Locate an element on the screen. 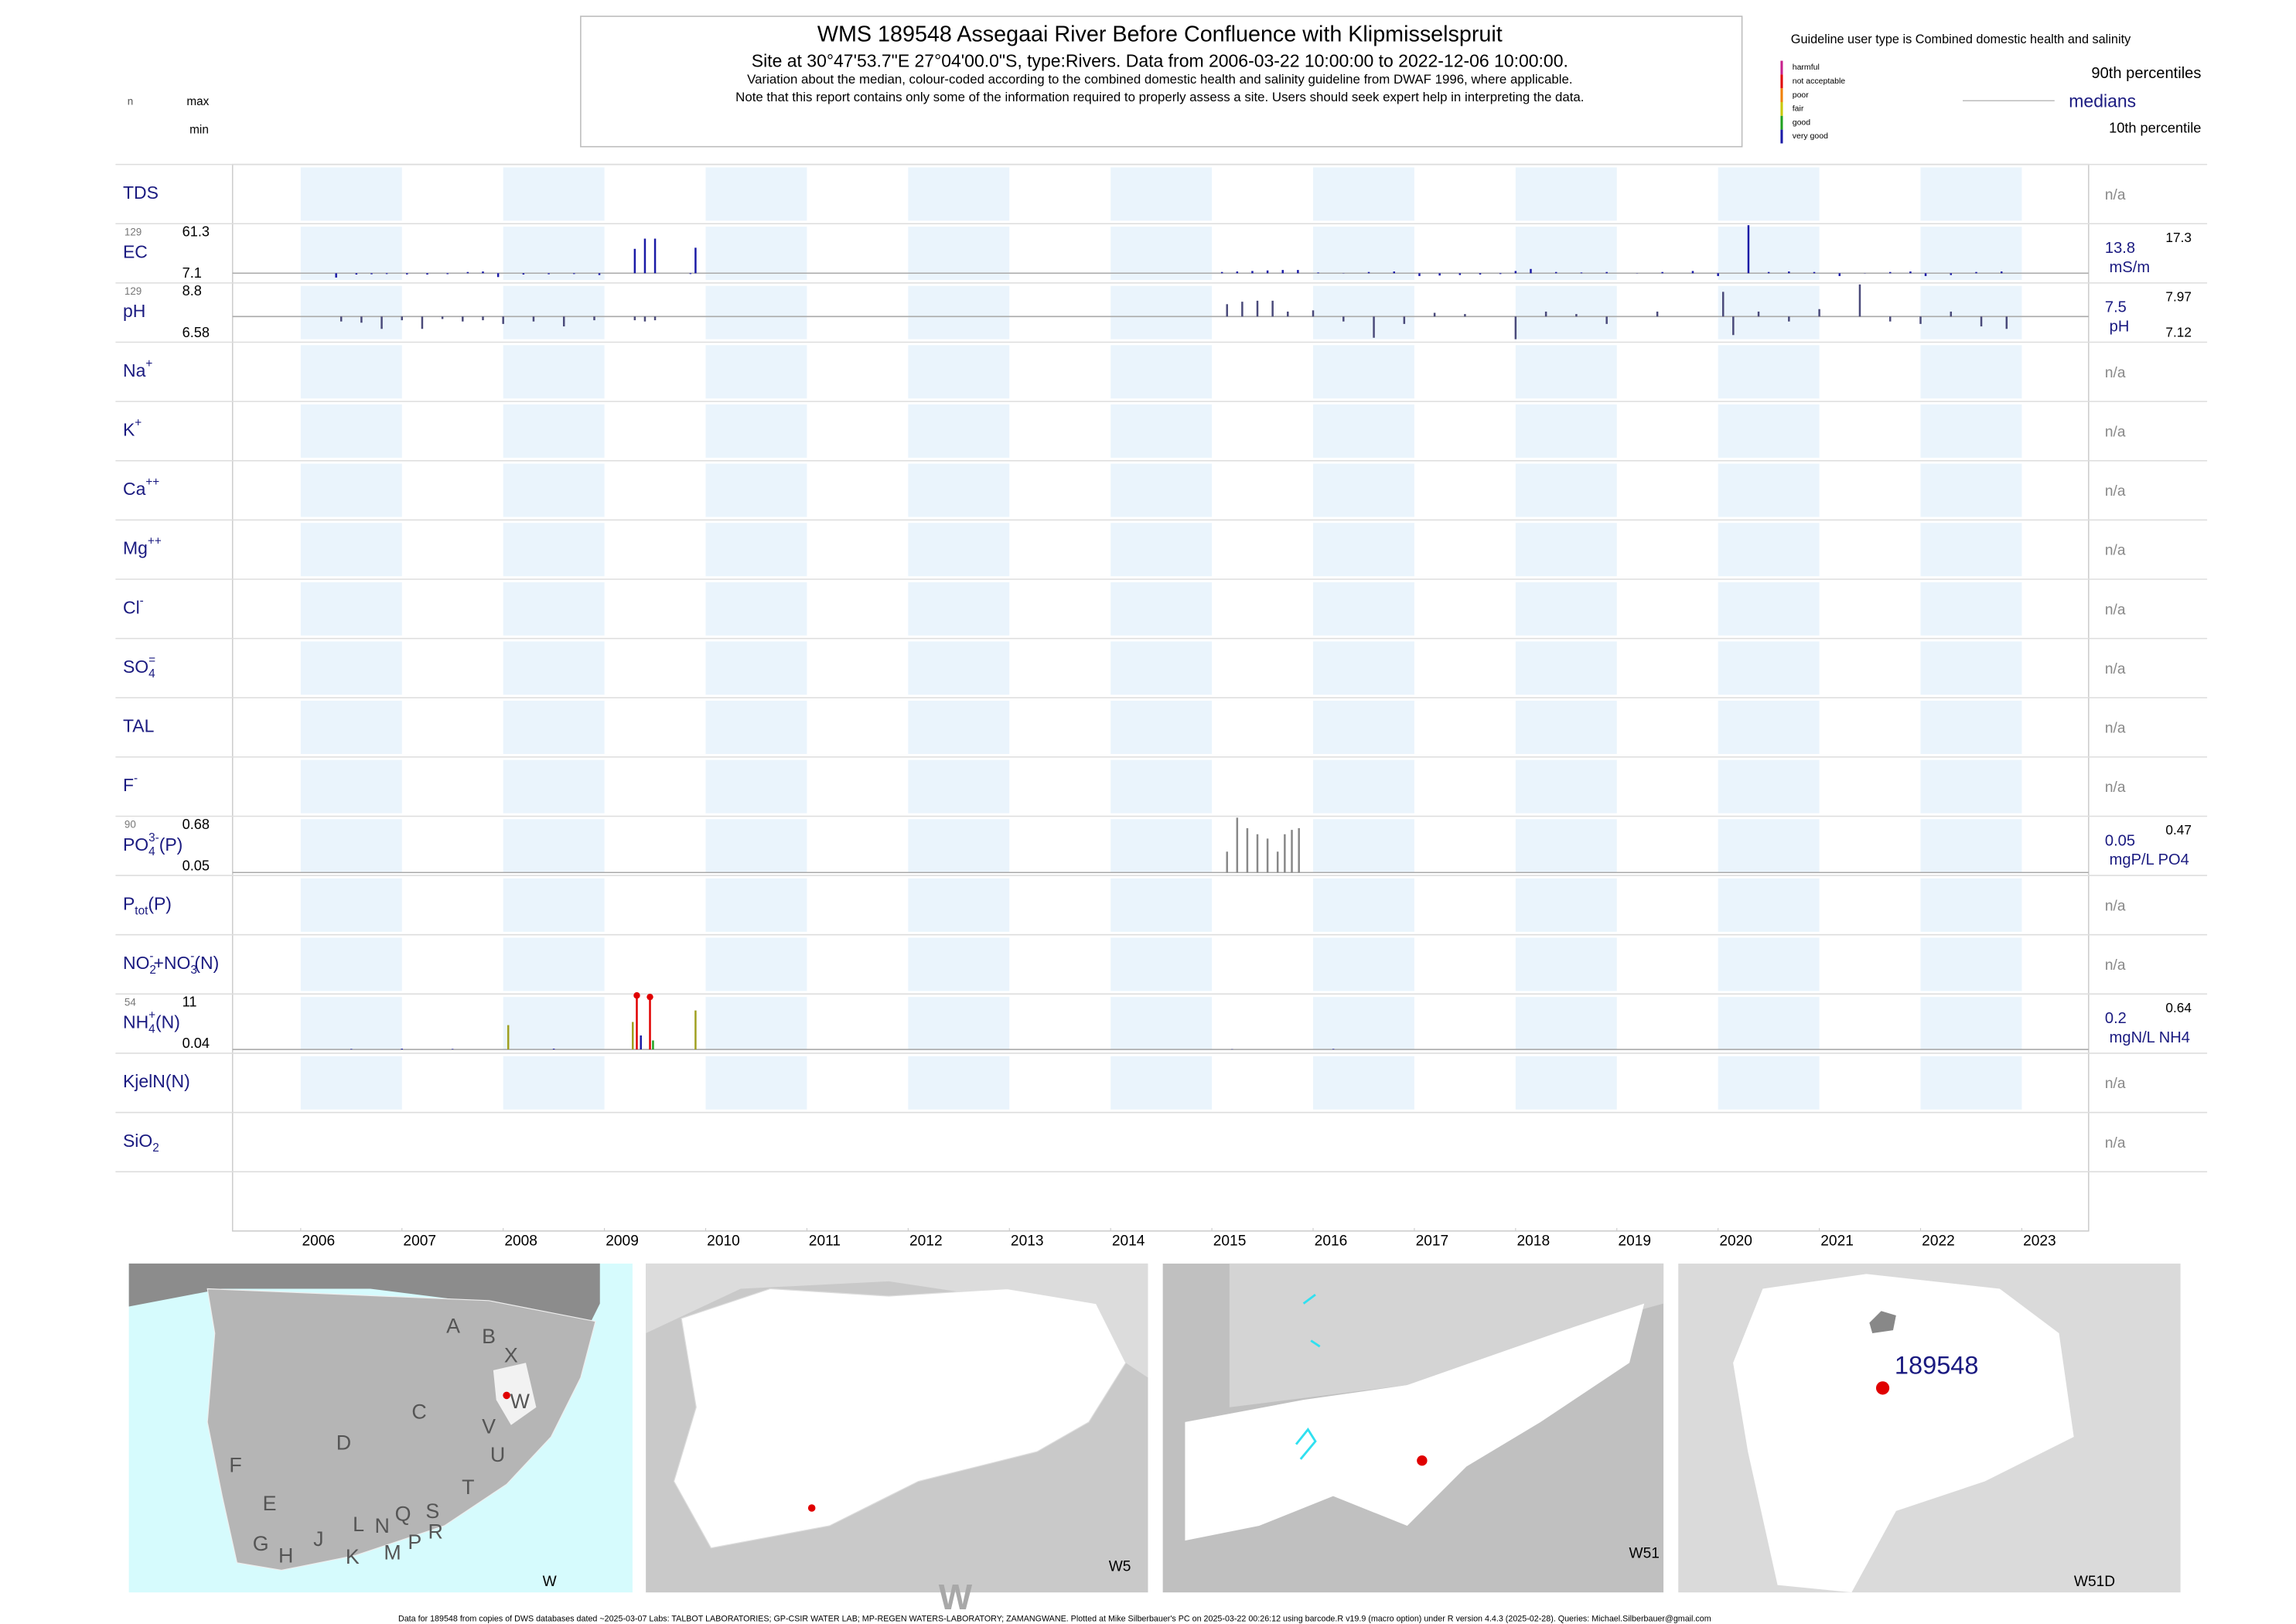  row-label-part: PO is located at coordinates (135, 844).